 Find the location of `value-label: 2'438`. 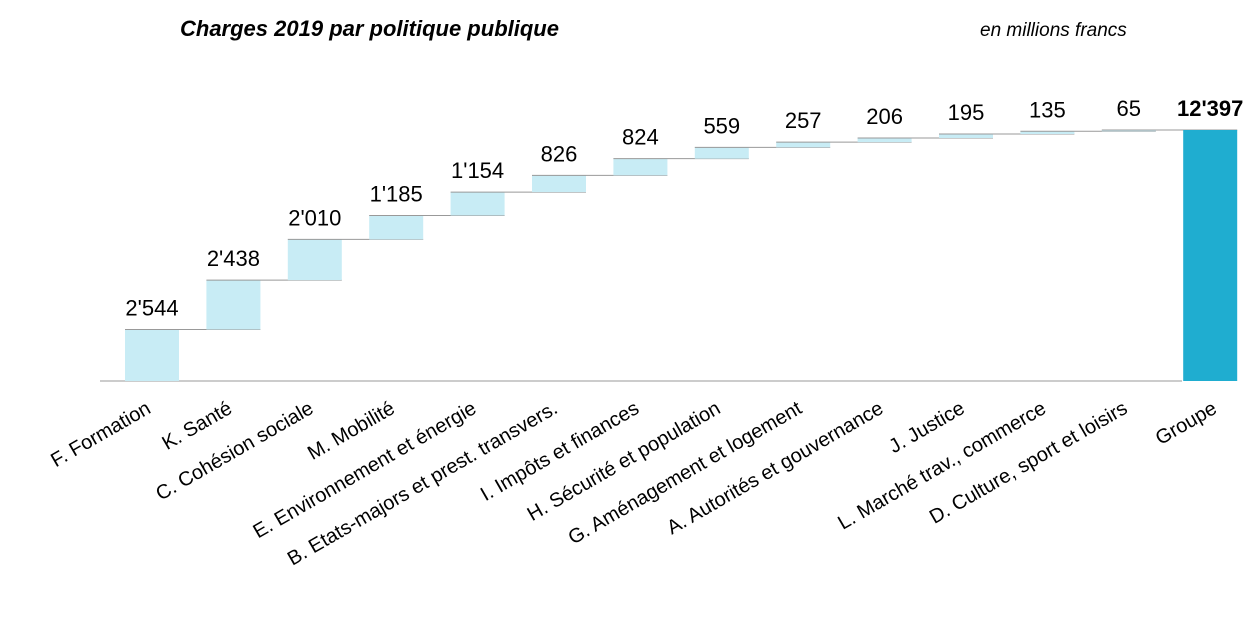

value-label: 2'438 is located at coordinates (233, 258).